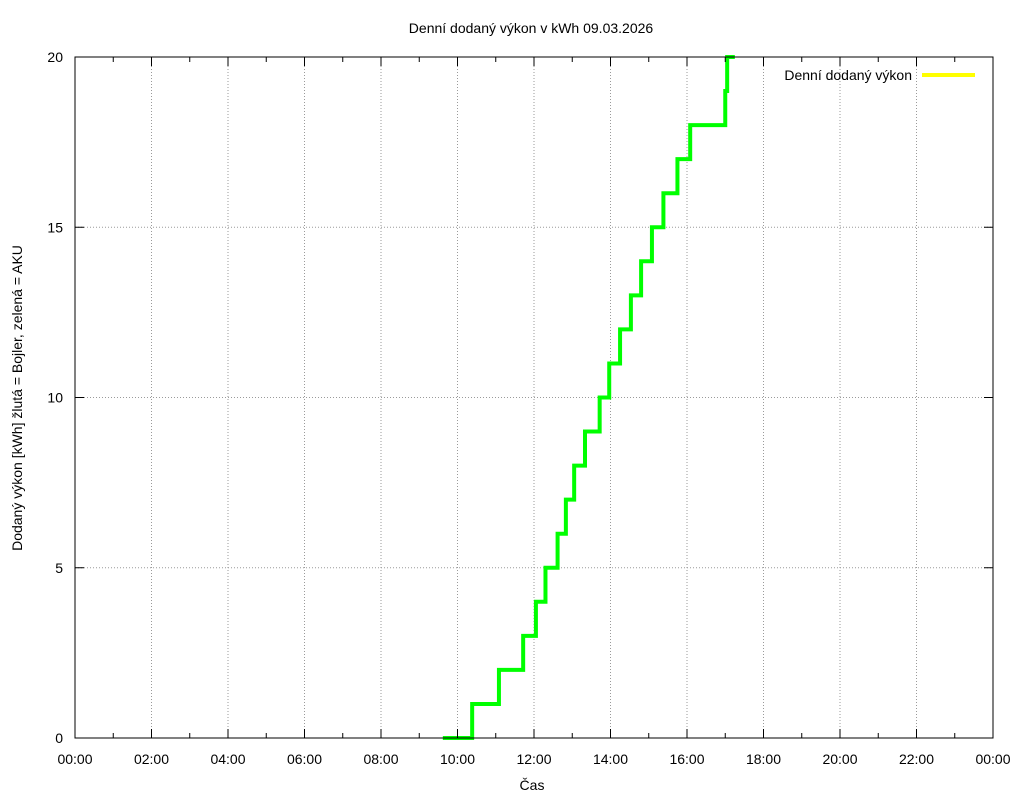 The width and height of the screenshot is (1024, 800). I want to click on legend: Denní dodaný výkon, so click(879, 75).